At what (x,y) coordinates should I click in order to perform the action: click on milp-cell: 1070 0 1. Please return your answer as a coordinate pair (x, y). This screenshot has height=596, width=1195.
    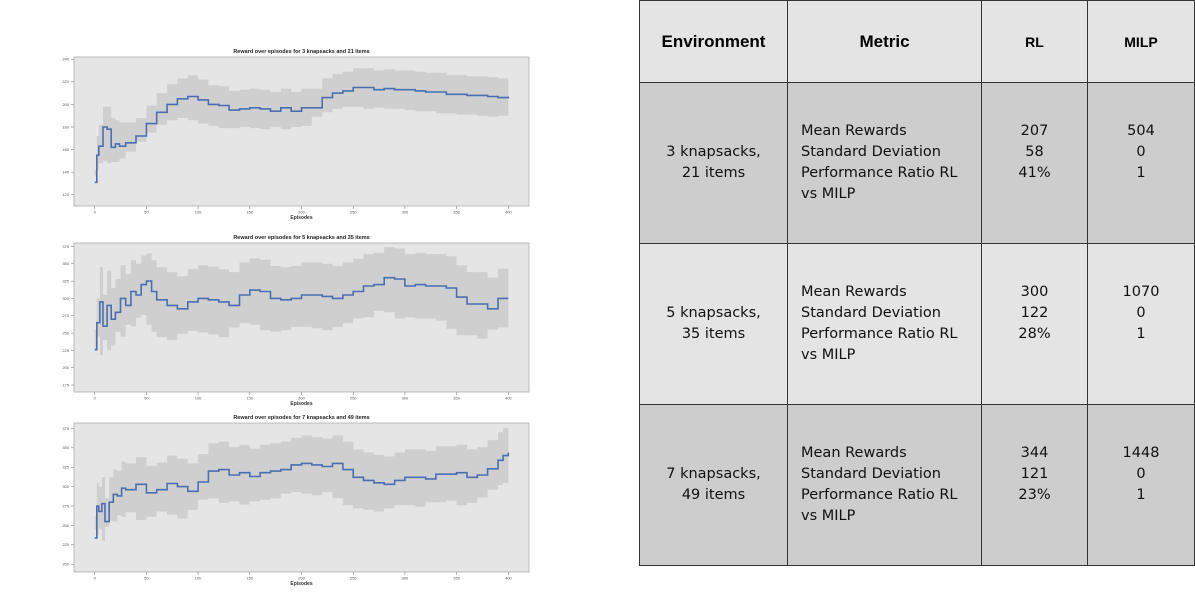
    Looking at the image, I should click on (1141, 324).